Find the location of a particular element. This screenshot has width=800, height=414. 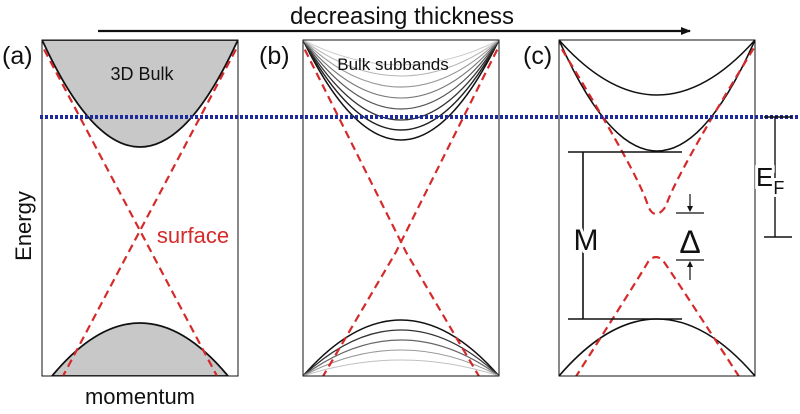

surface-state-line is located at coordinates (657, 315).